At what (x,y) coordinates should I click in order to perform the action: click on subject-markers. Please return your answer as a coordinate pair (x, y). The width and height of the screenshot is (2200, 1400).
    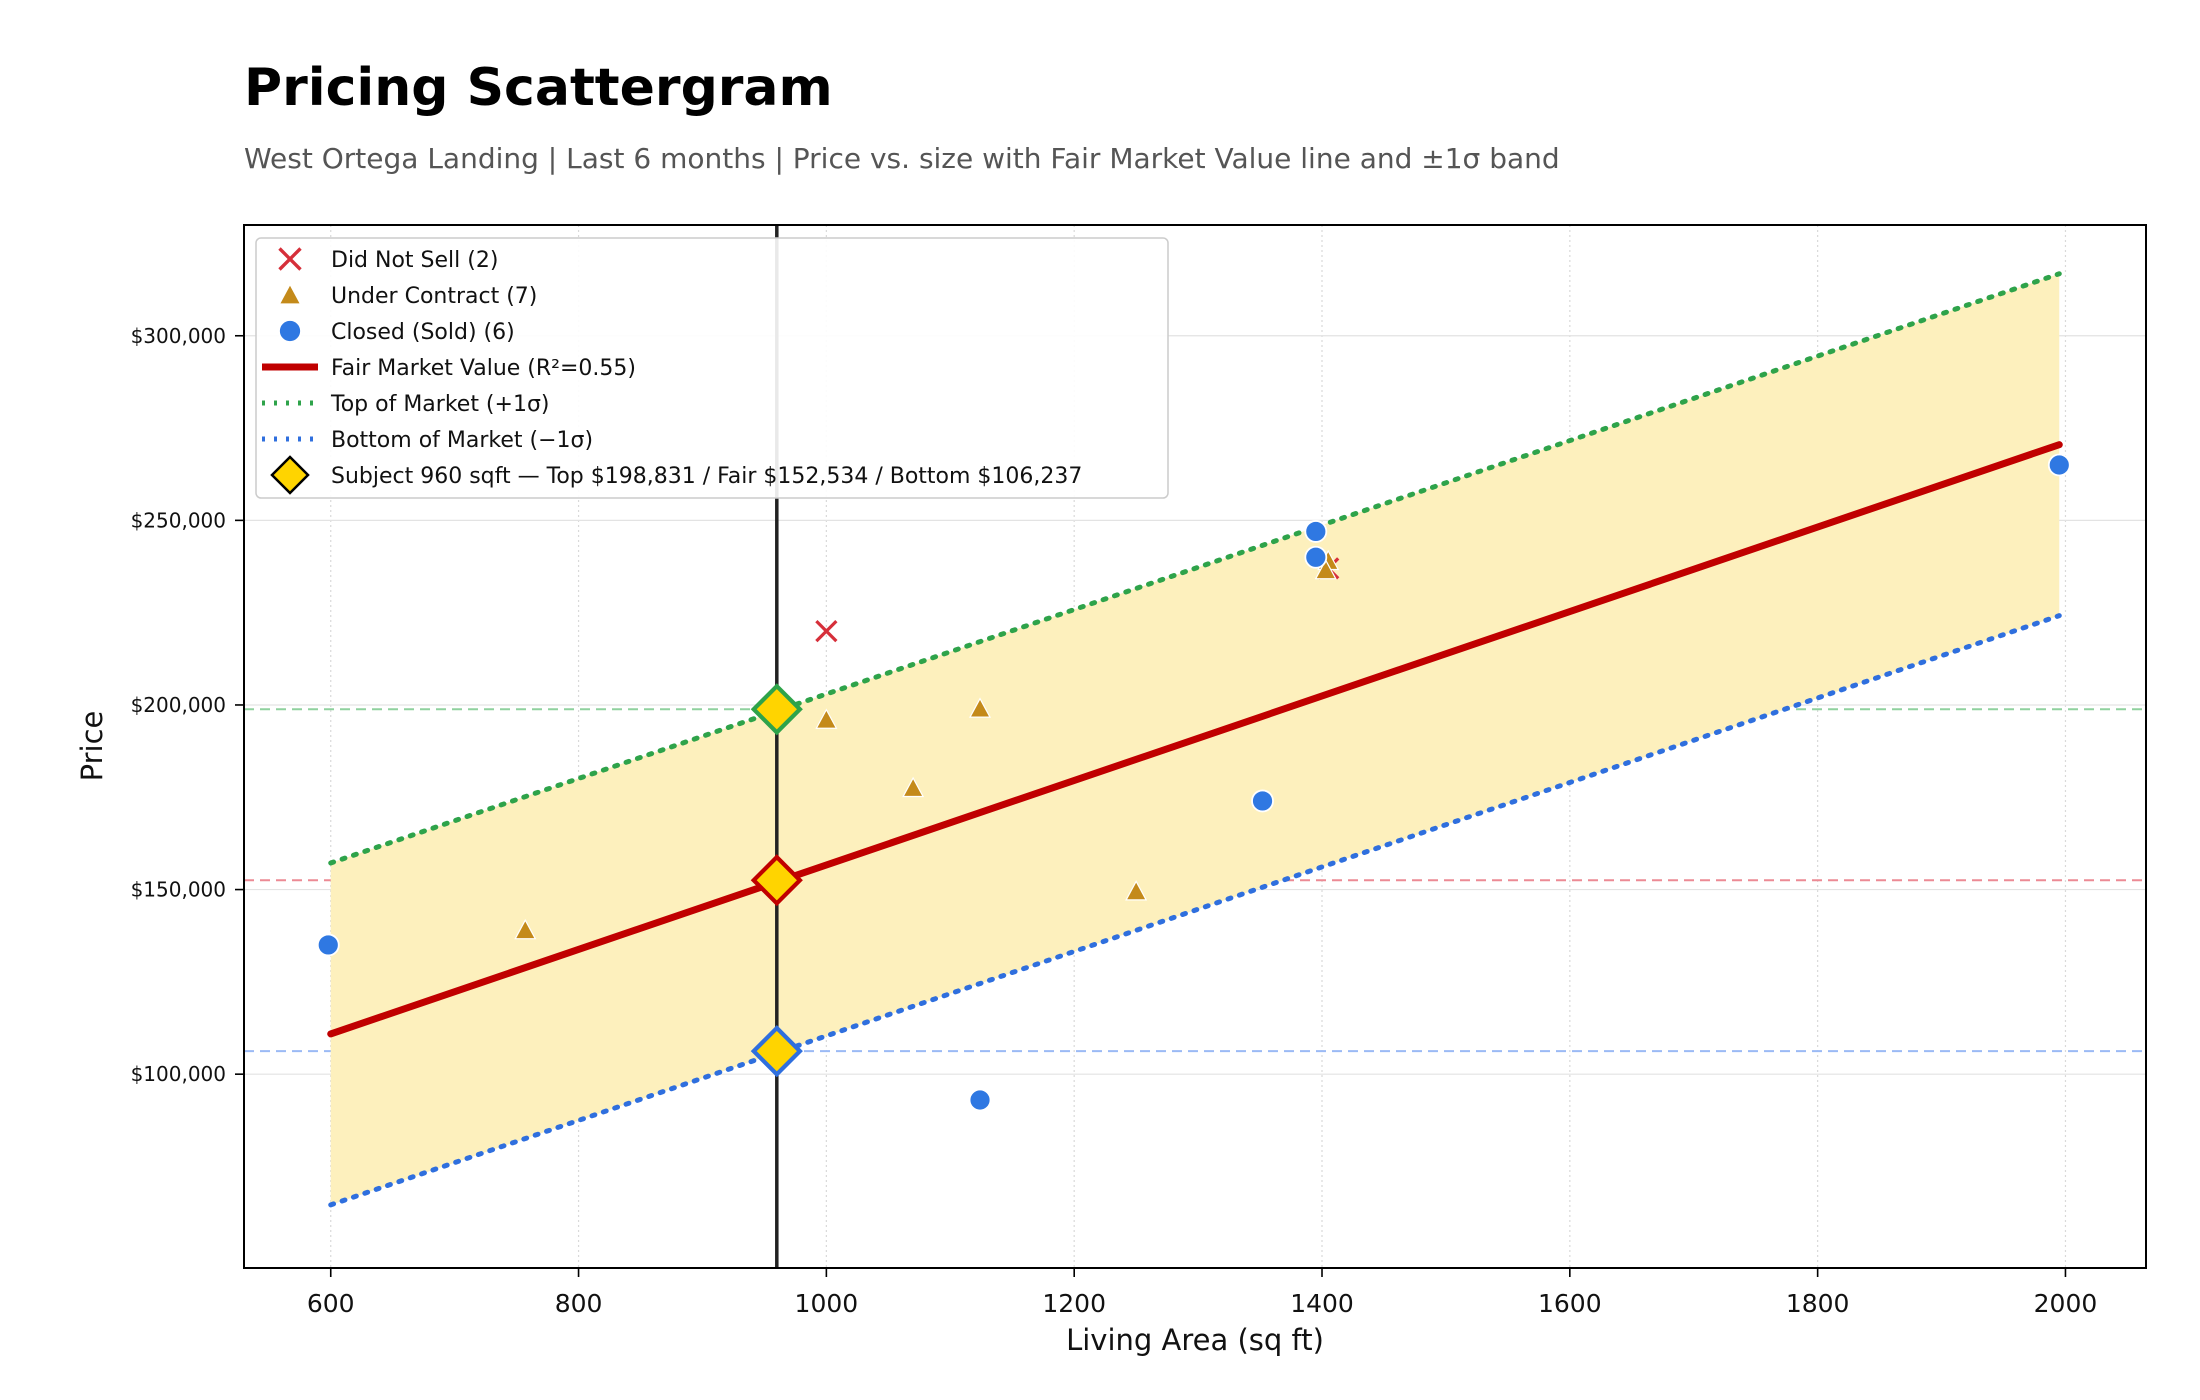
    Looking at the image, I should click on (776, 880).